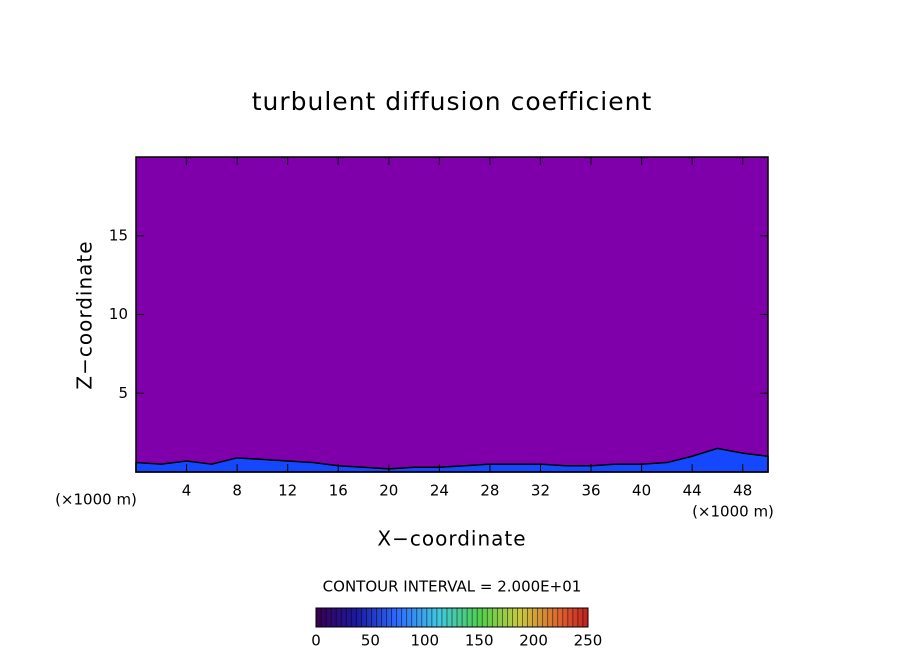  Describe the element at coordinates (489, 491) in the screenshot. I see `x-tick-label: 28` at that location.